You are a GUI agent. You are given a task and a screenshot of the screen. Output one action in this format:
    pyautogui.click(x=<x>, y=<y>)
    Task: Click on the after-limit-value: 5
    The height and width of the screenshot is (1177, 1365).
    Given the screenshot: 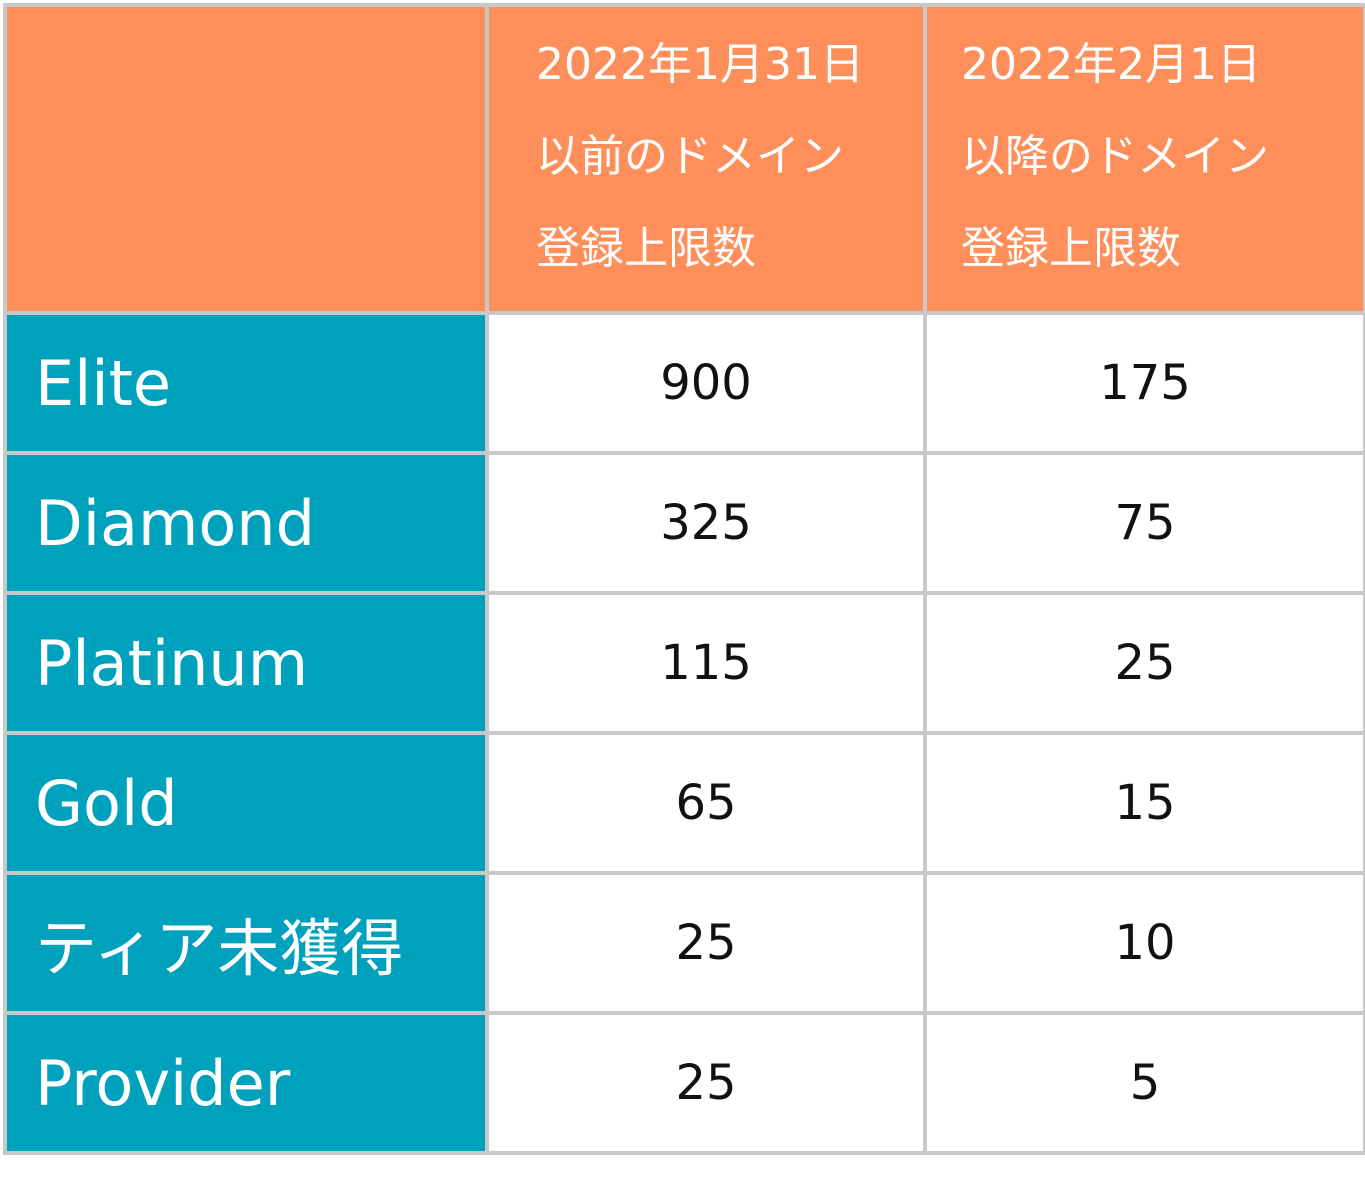 What is the action you would take?
    pyautogui.click(x=1144, y=1083)
    